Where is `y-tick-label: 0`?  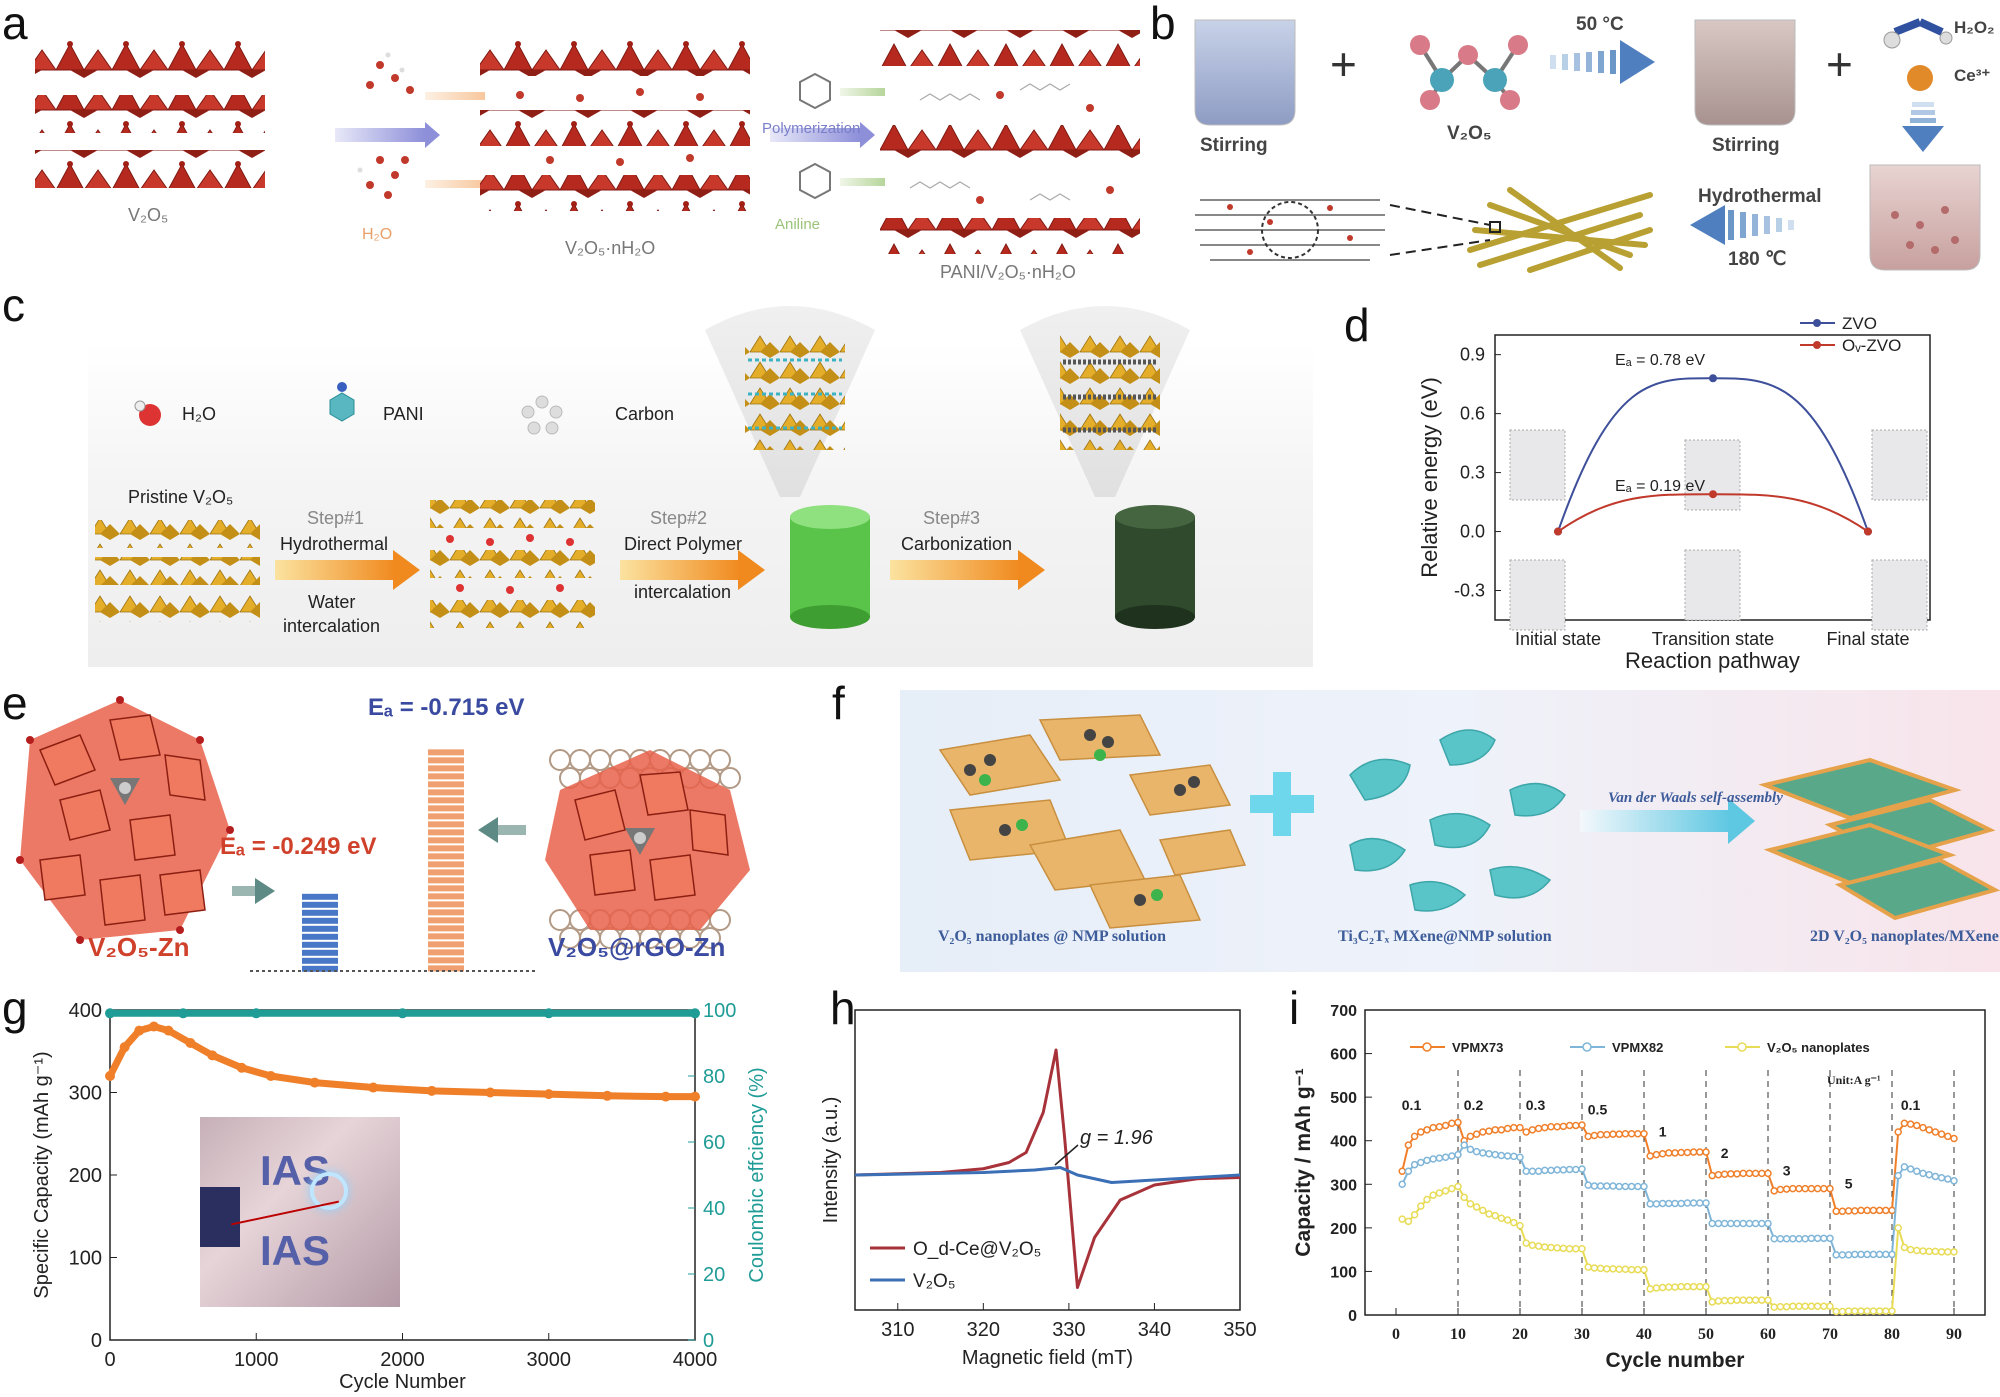
y-tick-label: 0 is located at coordinates (1352, 1316).